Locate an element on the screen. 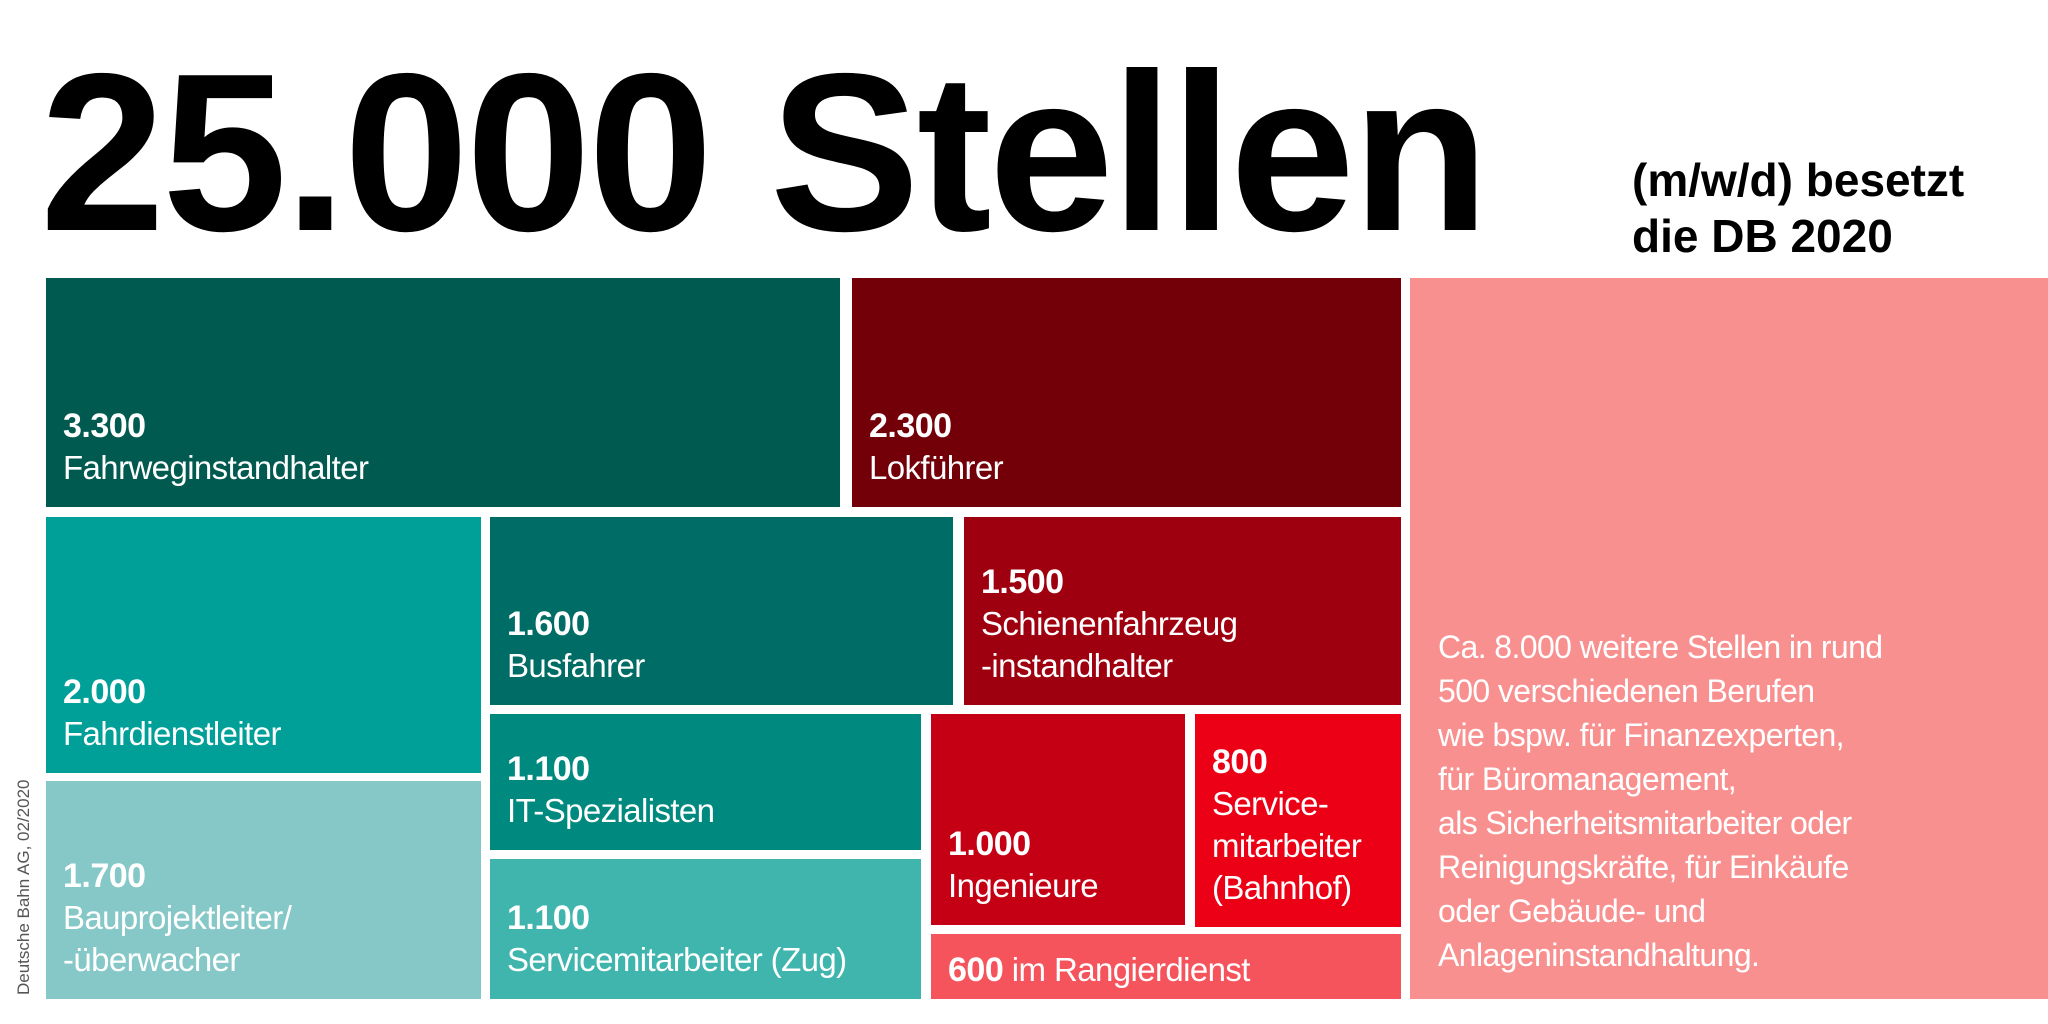 The height and width of the screenshot is (1024, 2048). tile-value: 1.500 is located at coordinates (1022, 582).